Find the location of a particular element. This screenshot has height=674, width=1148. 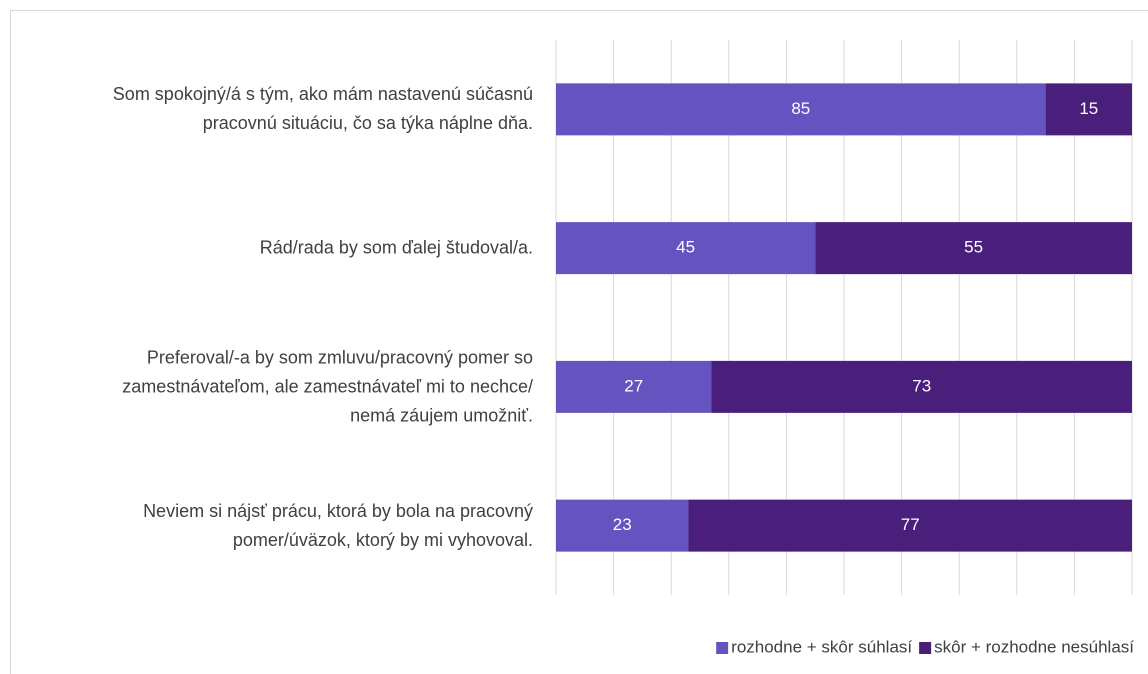

data-label: 27 is located at coordinates (633, 385).